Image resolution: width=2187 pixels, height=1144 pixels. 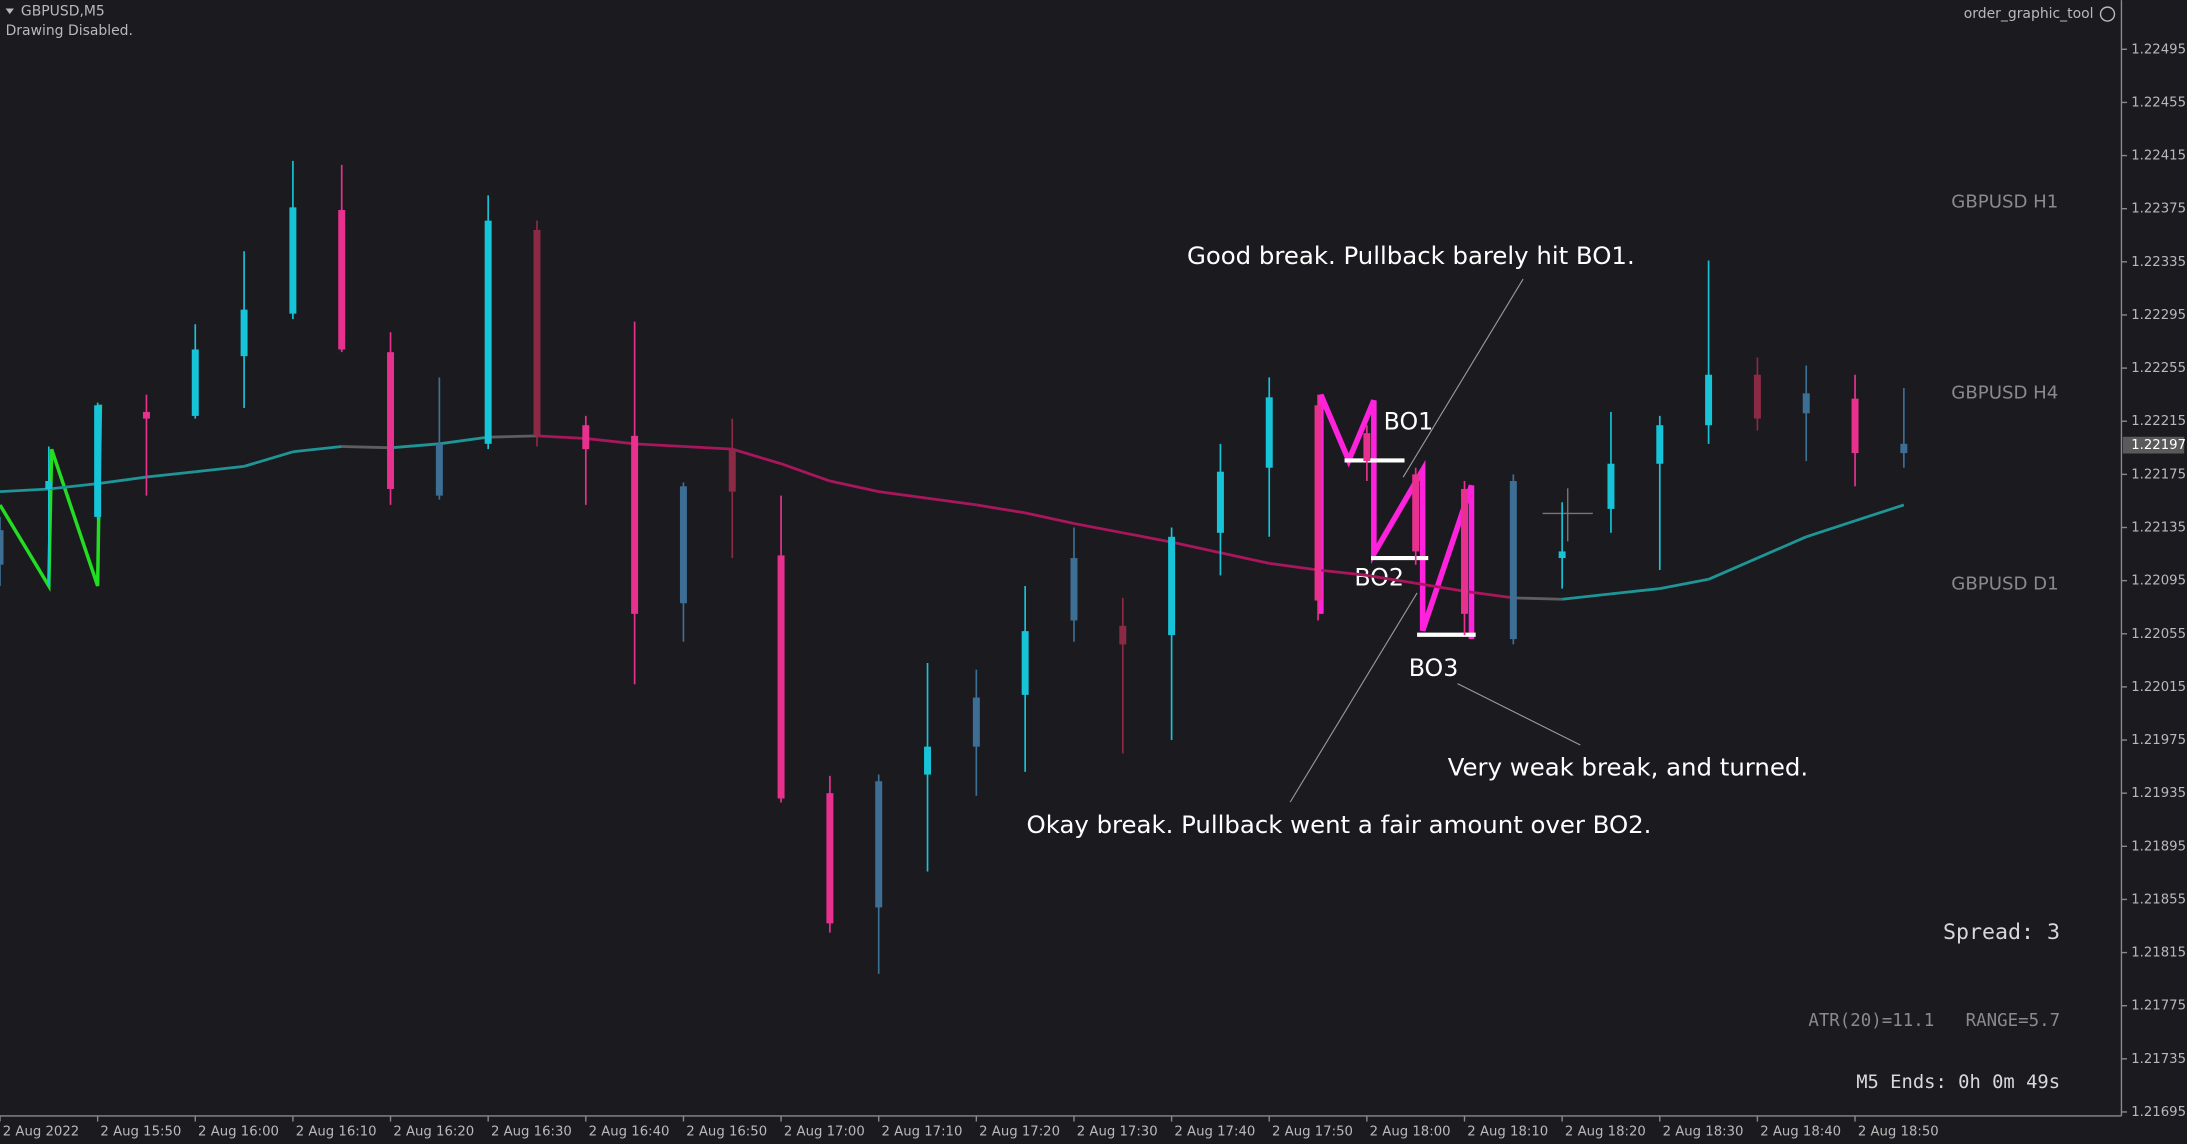 What do you see at coordinates (824, 1131) in the screenshot?
I see `x-tick-label: 2 Aug 17:00` at bounding box center [824, 1131].